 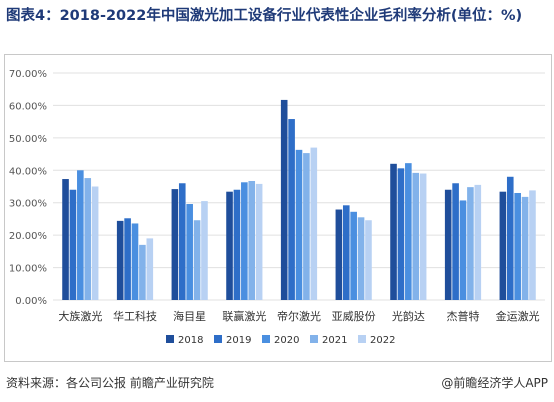 I want to click on chart-title: 图表4：2018-2022年中国激光加工设备行业代表性企业毛利率分析(单位：%), so click(x=264, y=16).